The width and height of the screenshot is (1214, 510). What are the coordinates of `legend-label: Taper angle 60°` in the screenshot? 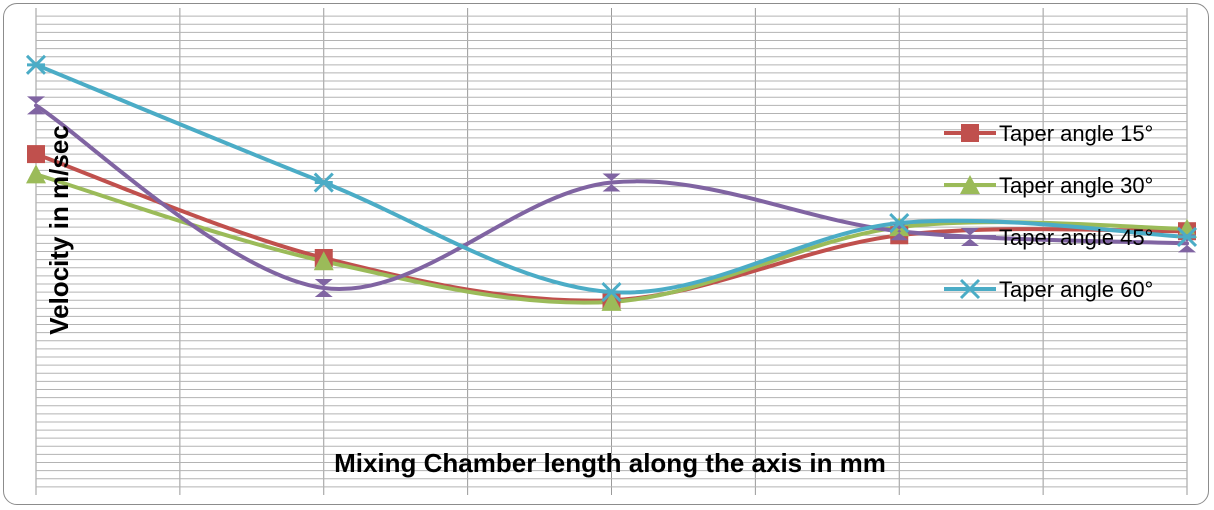 It's located at (1076, 289).